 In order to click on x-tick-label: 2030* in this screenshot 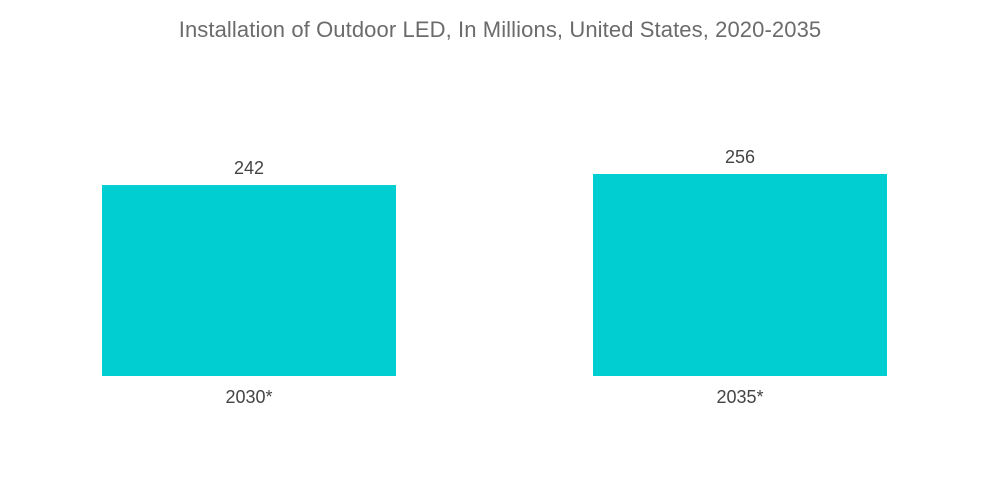, I will do `click(248, 397)`.